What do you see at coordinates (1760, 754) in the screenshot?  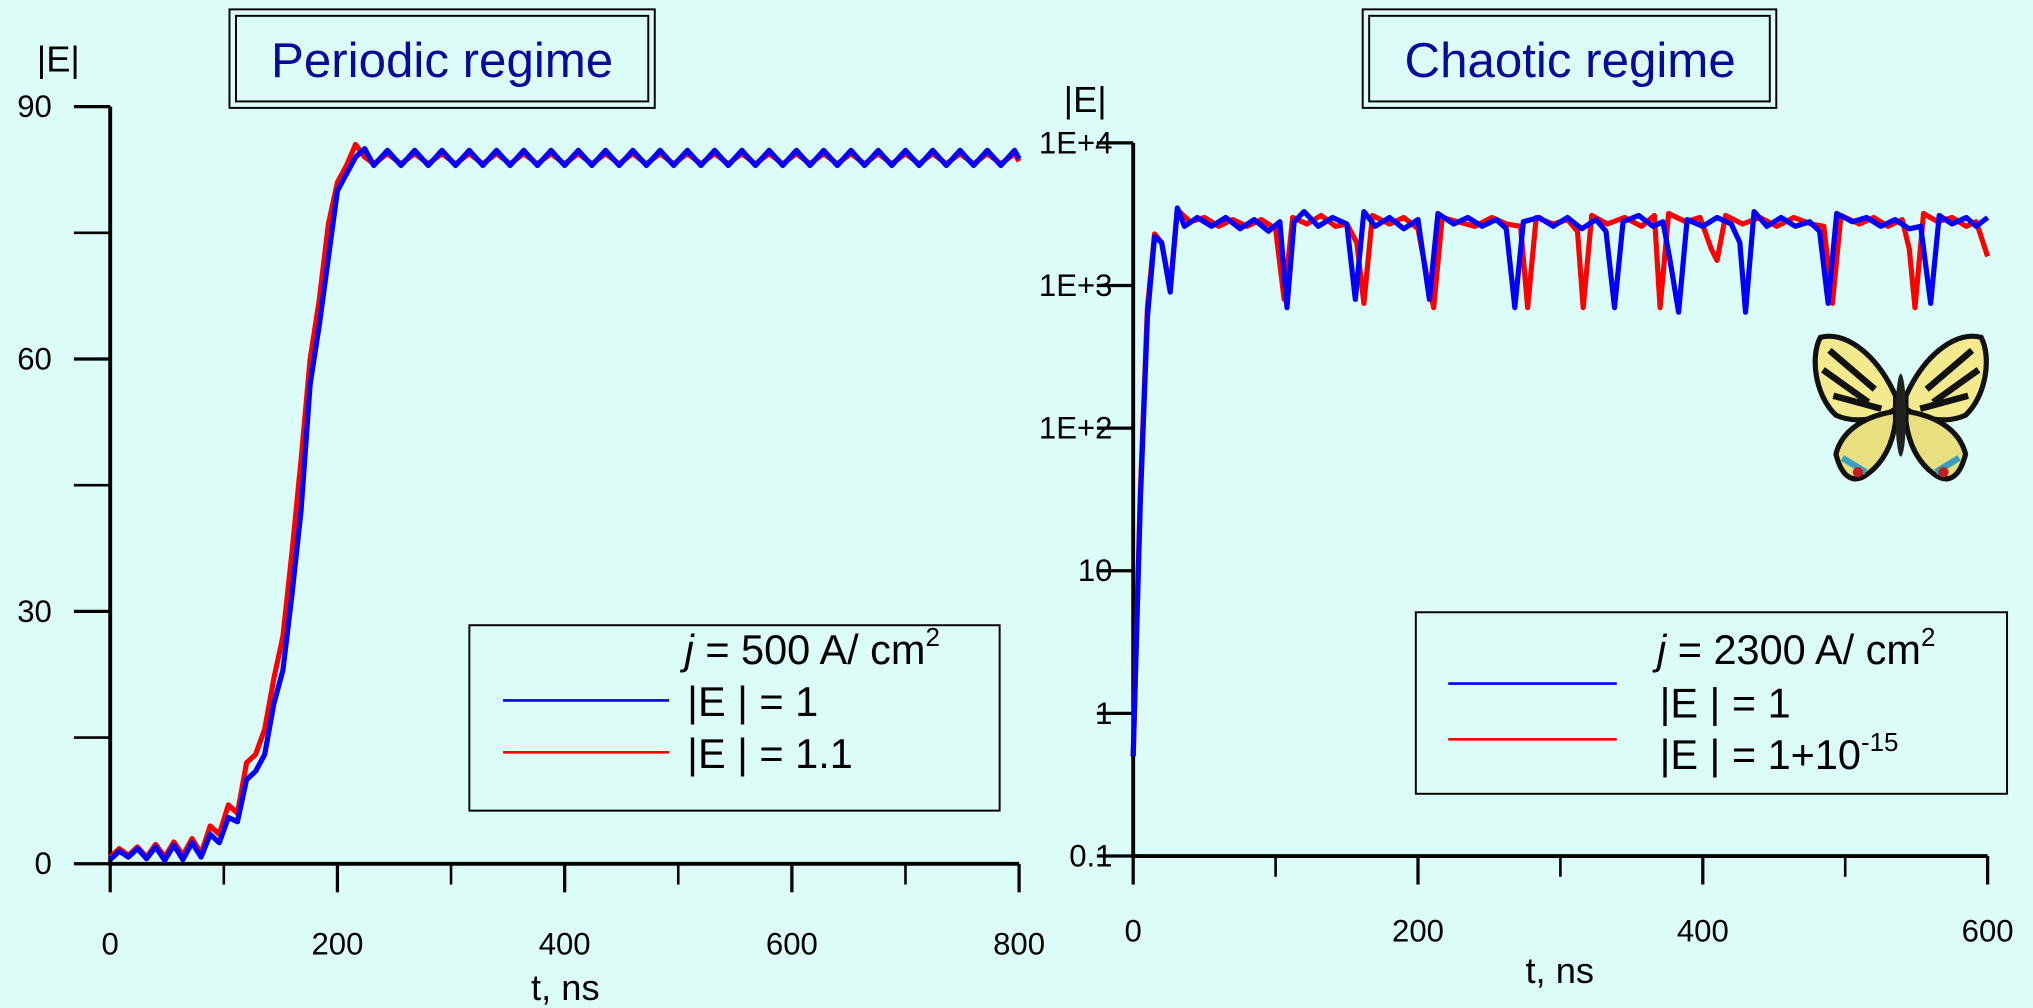 I see `legend-label-text: |E | = 1+10` at bounding box center [1760, 754].